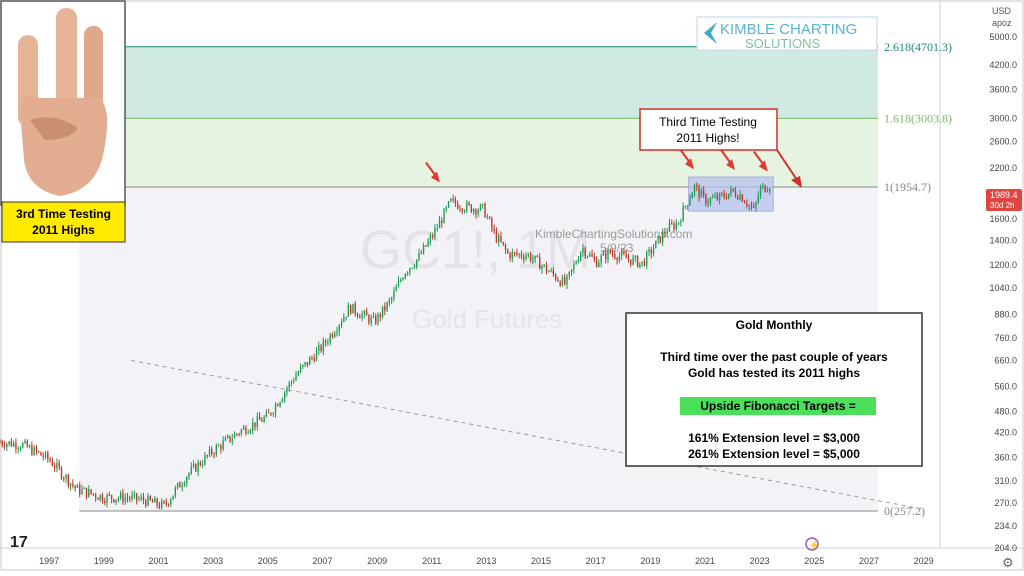  What do you see at coordinates (1005, 503) in the screenshot?
I see `y-tick-18: 270.0` at bounding box center [1005, 503].